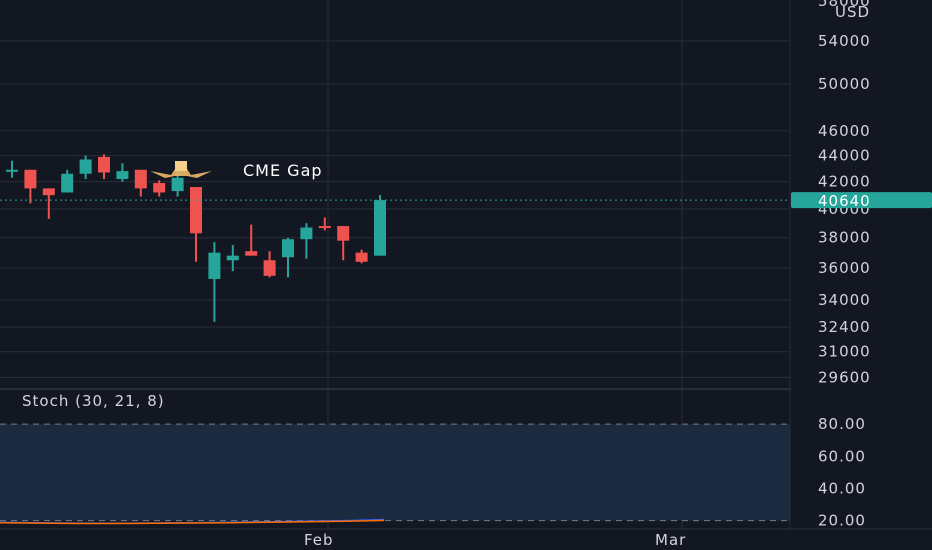 The width and height of the screenshot is (932, 550). Describe the element at coordinates (842, 488) in the screenshot. I see `stoch-tick-40.00: 40.00` at that location.